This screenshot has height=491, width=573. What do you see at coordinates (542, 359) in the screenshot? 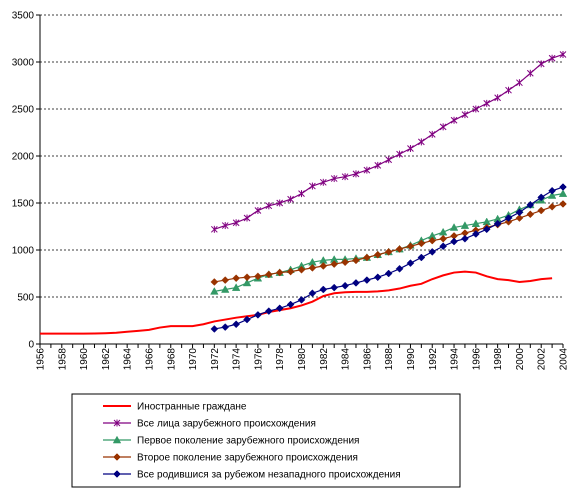
I see `x-tick-label: 2002` at bounding box center [542, 359].